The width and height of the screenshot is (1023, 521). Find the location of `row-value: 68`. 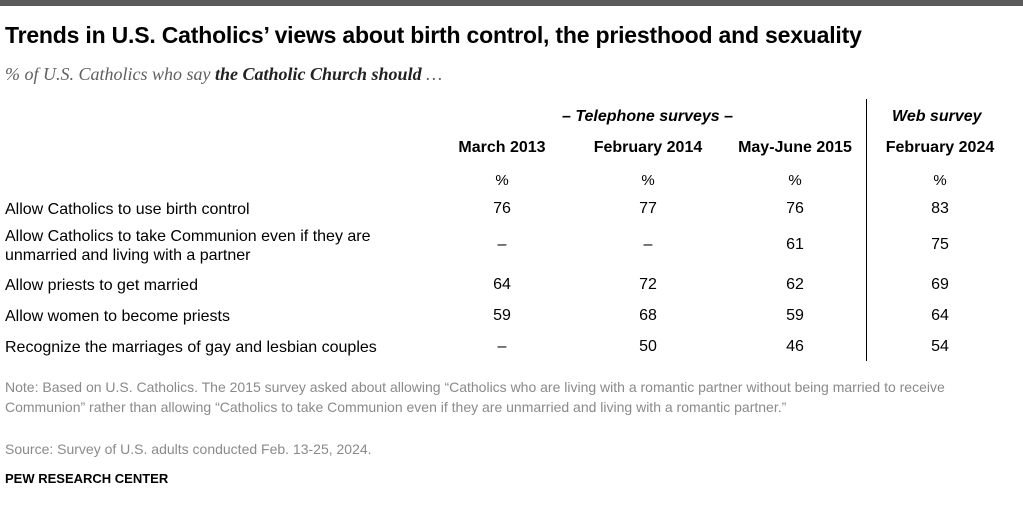

row-value: 68 is located at coordinates (648, 315).